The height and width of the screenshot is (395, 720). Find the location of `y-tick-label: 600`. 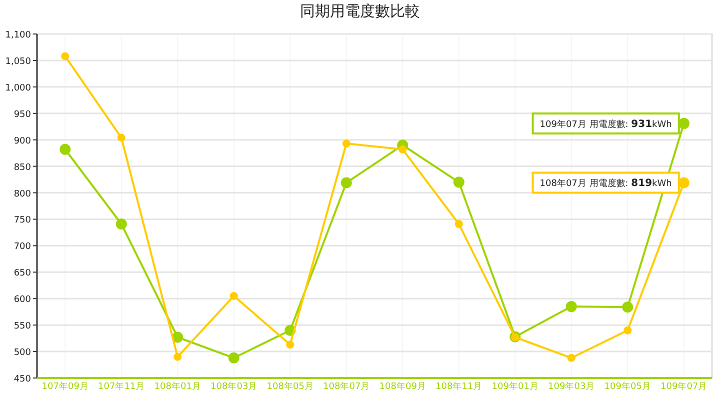

y-tick-label: 600 is located at coordinates (23, 300).